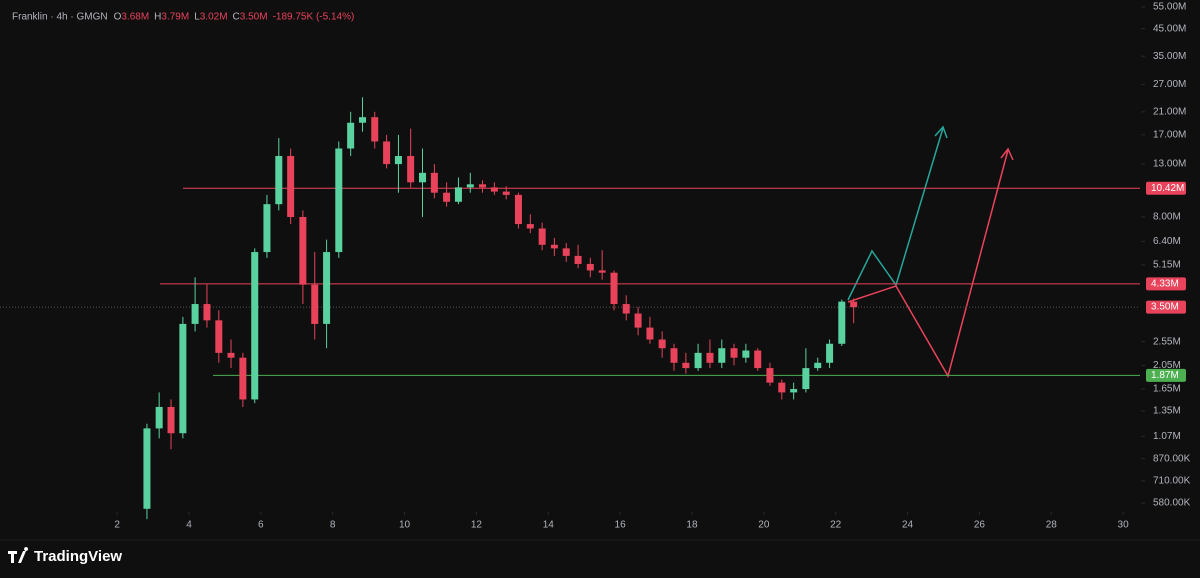  I want to click on header-value: 3.79M, so click(175, 17).